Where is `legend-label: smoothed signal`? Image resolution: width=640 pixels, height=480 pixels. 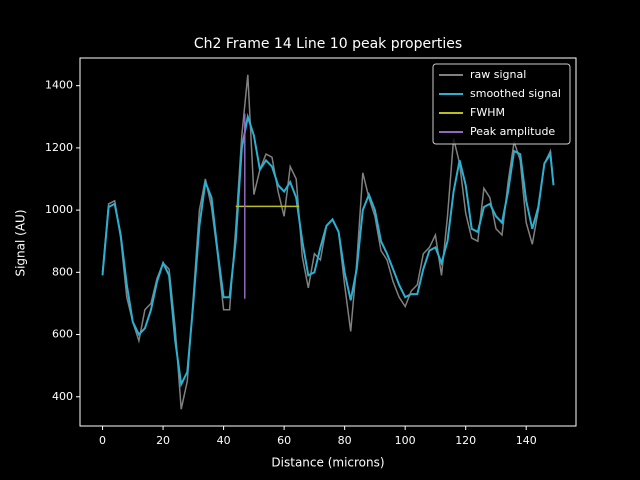 legend-label: smoothed signal is located at coordinates (515, 93).